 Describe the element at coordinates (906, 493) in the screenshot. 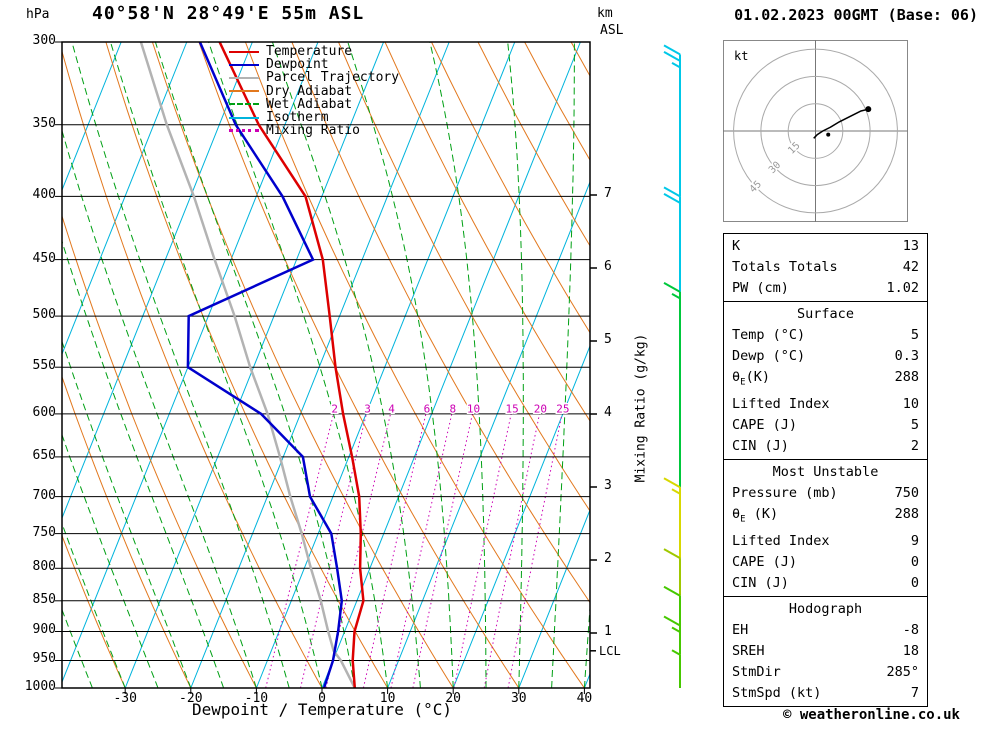

I see `panel-row-value: 750` at that location.